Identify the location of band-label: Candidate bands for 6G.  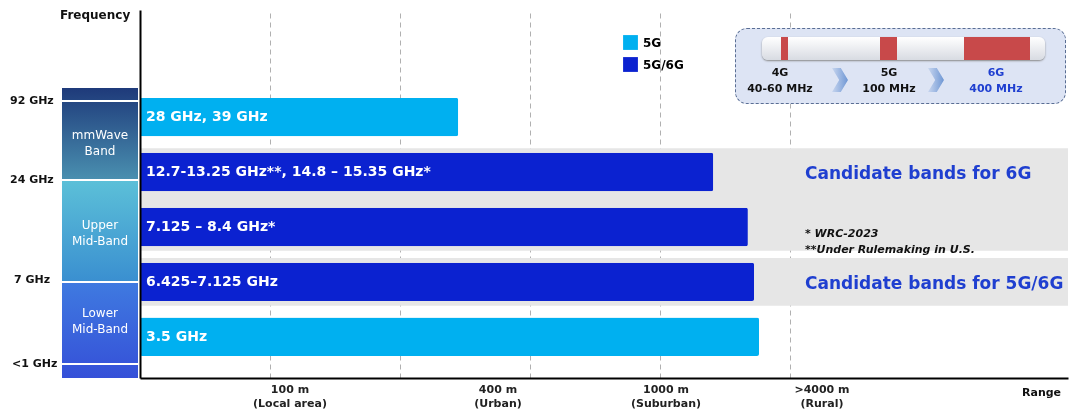
(918, 172).